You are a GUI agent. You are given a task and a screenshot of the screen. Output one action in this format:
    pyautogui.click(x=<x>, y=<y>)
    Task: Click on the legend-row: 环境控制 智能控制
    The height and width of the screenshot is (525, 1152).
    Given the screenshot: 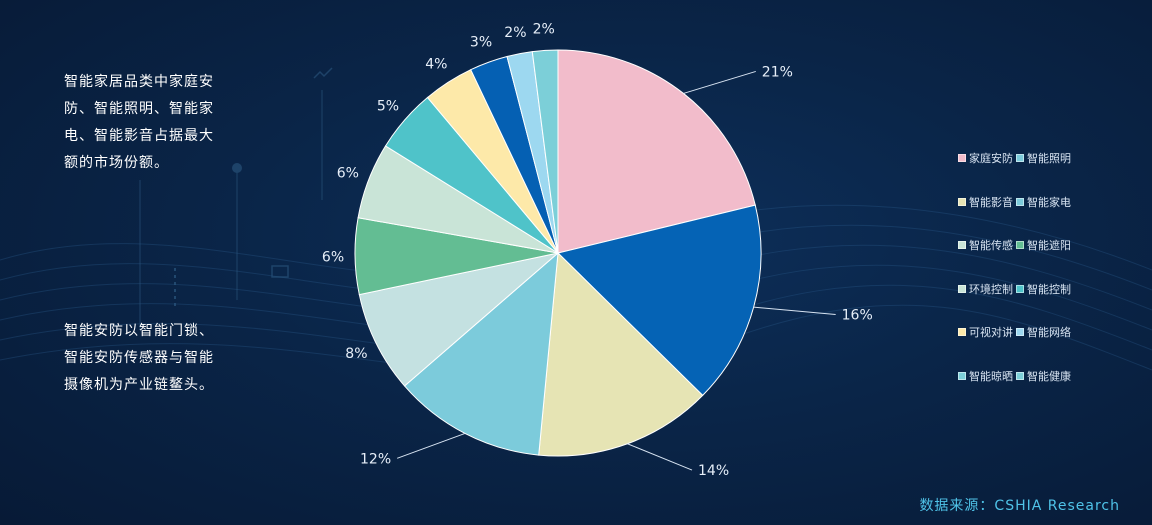 What is the action you would take?
    pyautogui.click(x=1016, y=303)
    